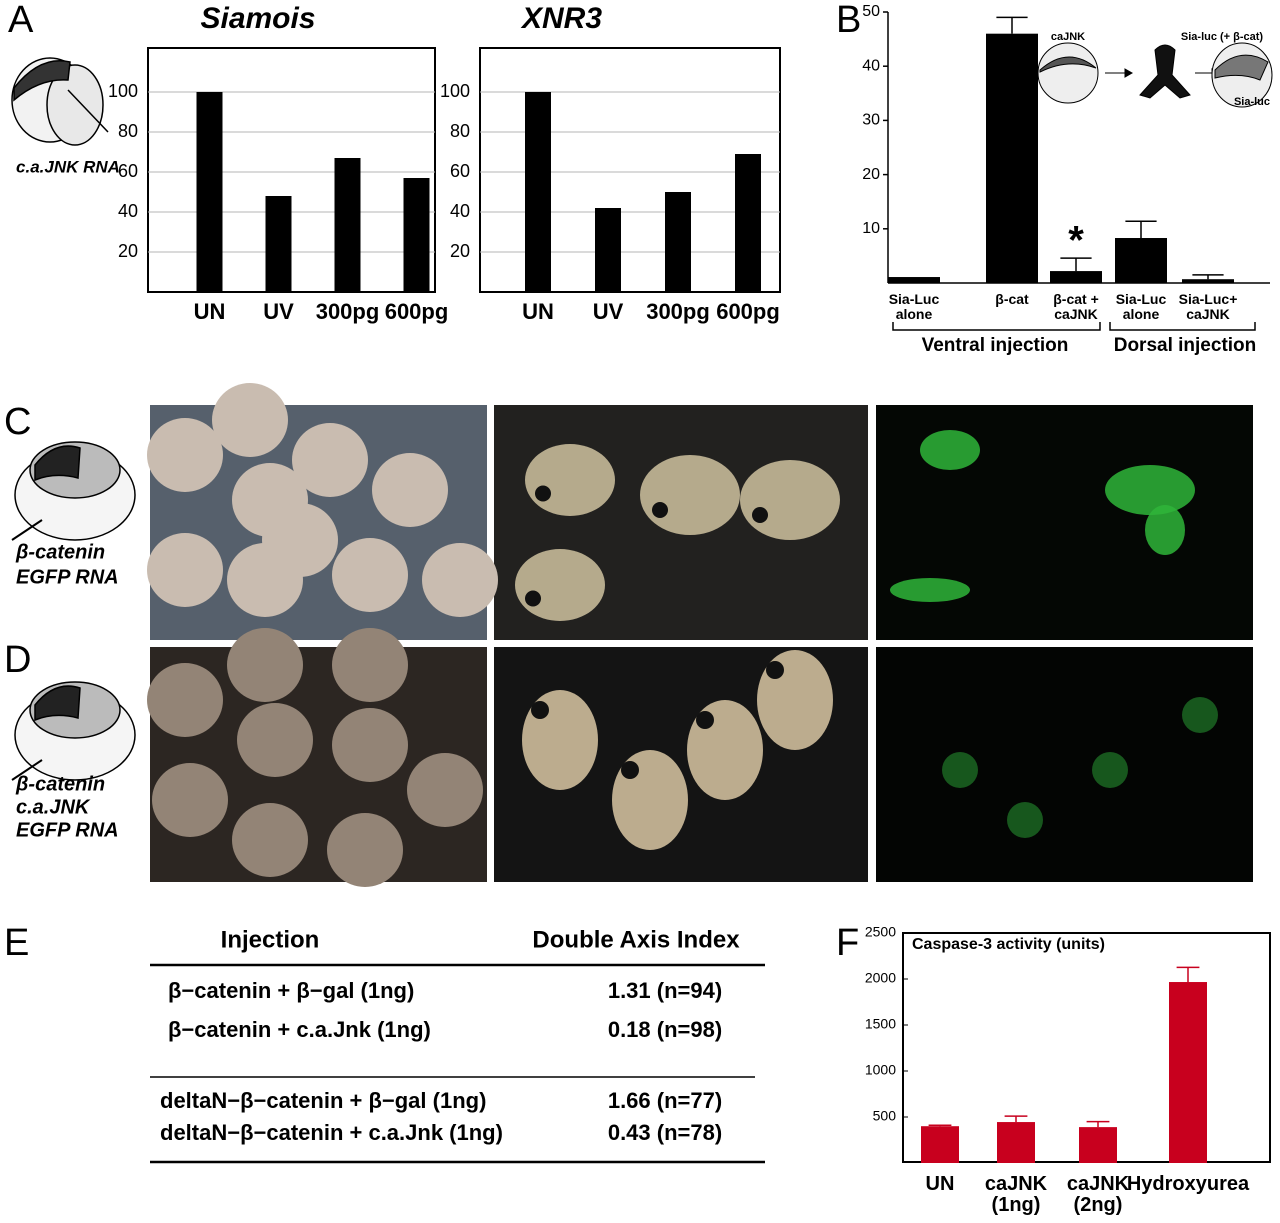  I want to click on x-tick-label: β-cat + caJNK, so click(1076, 306).